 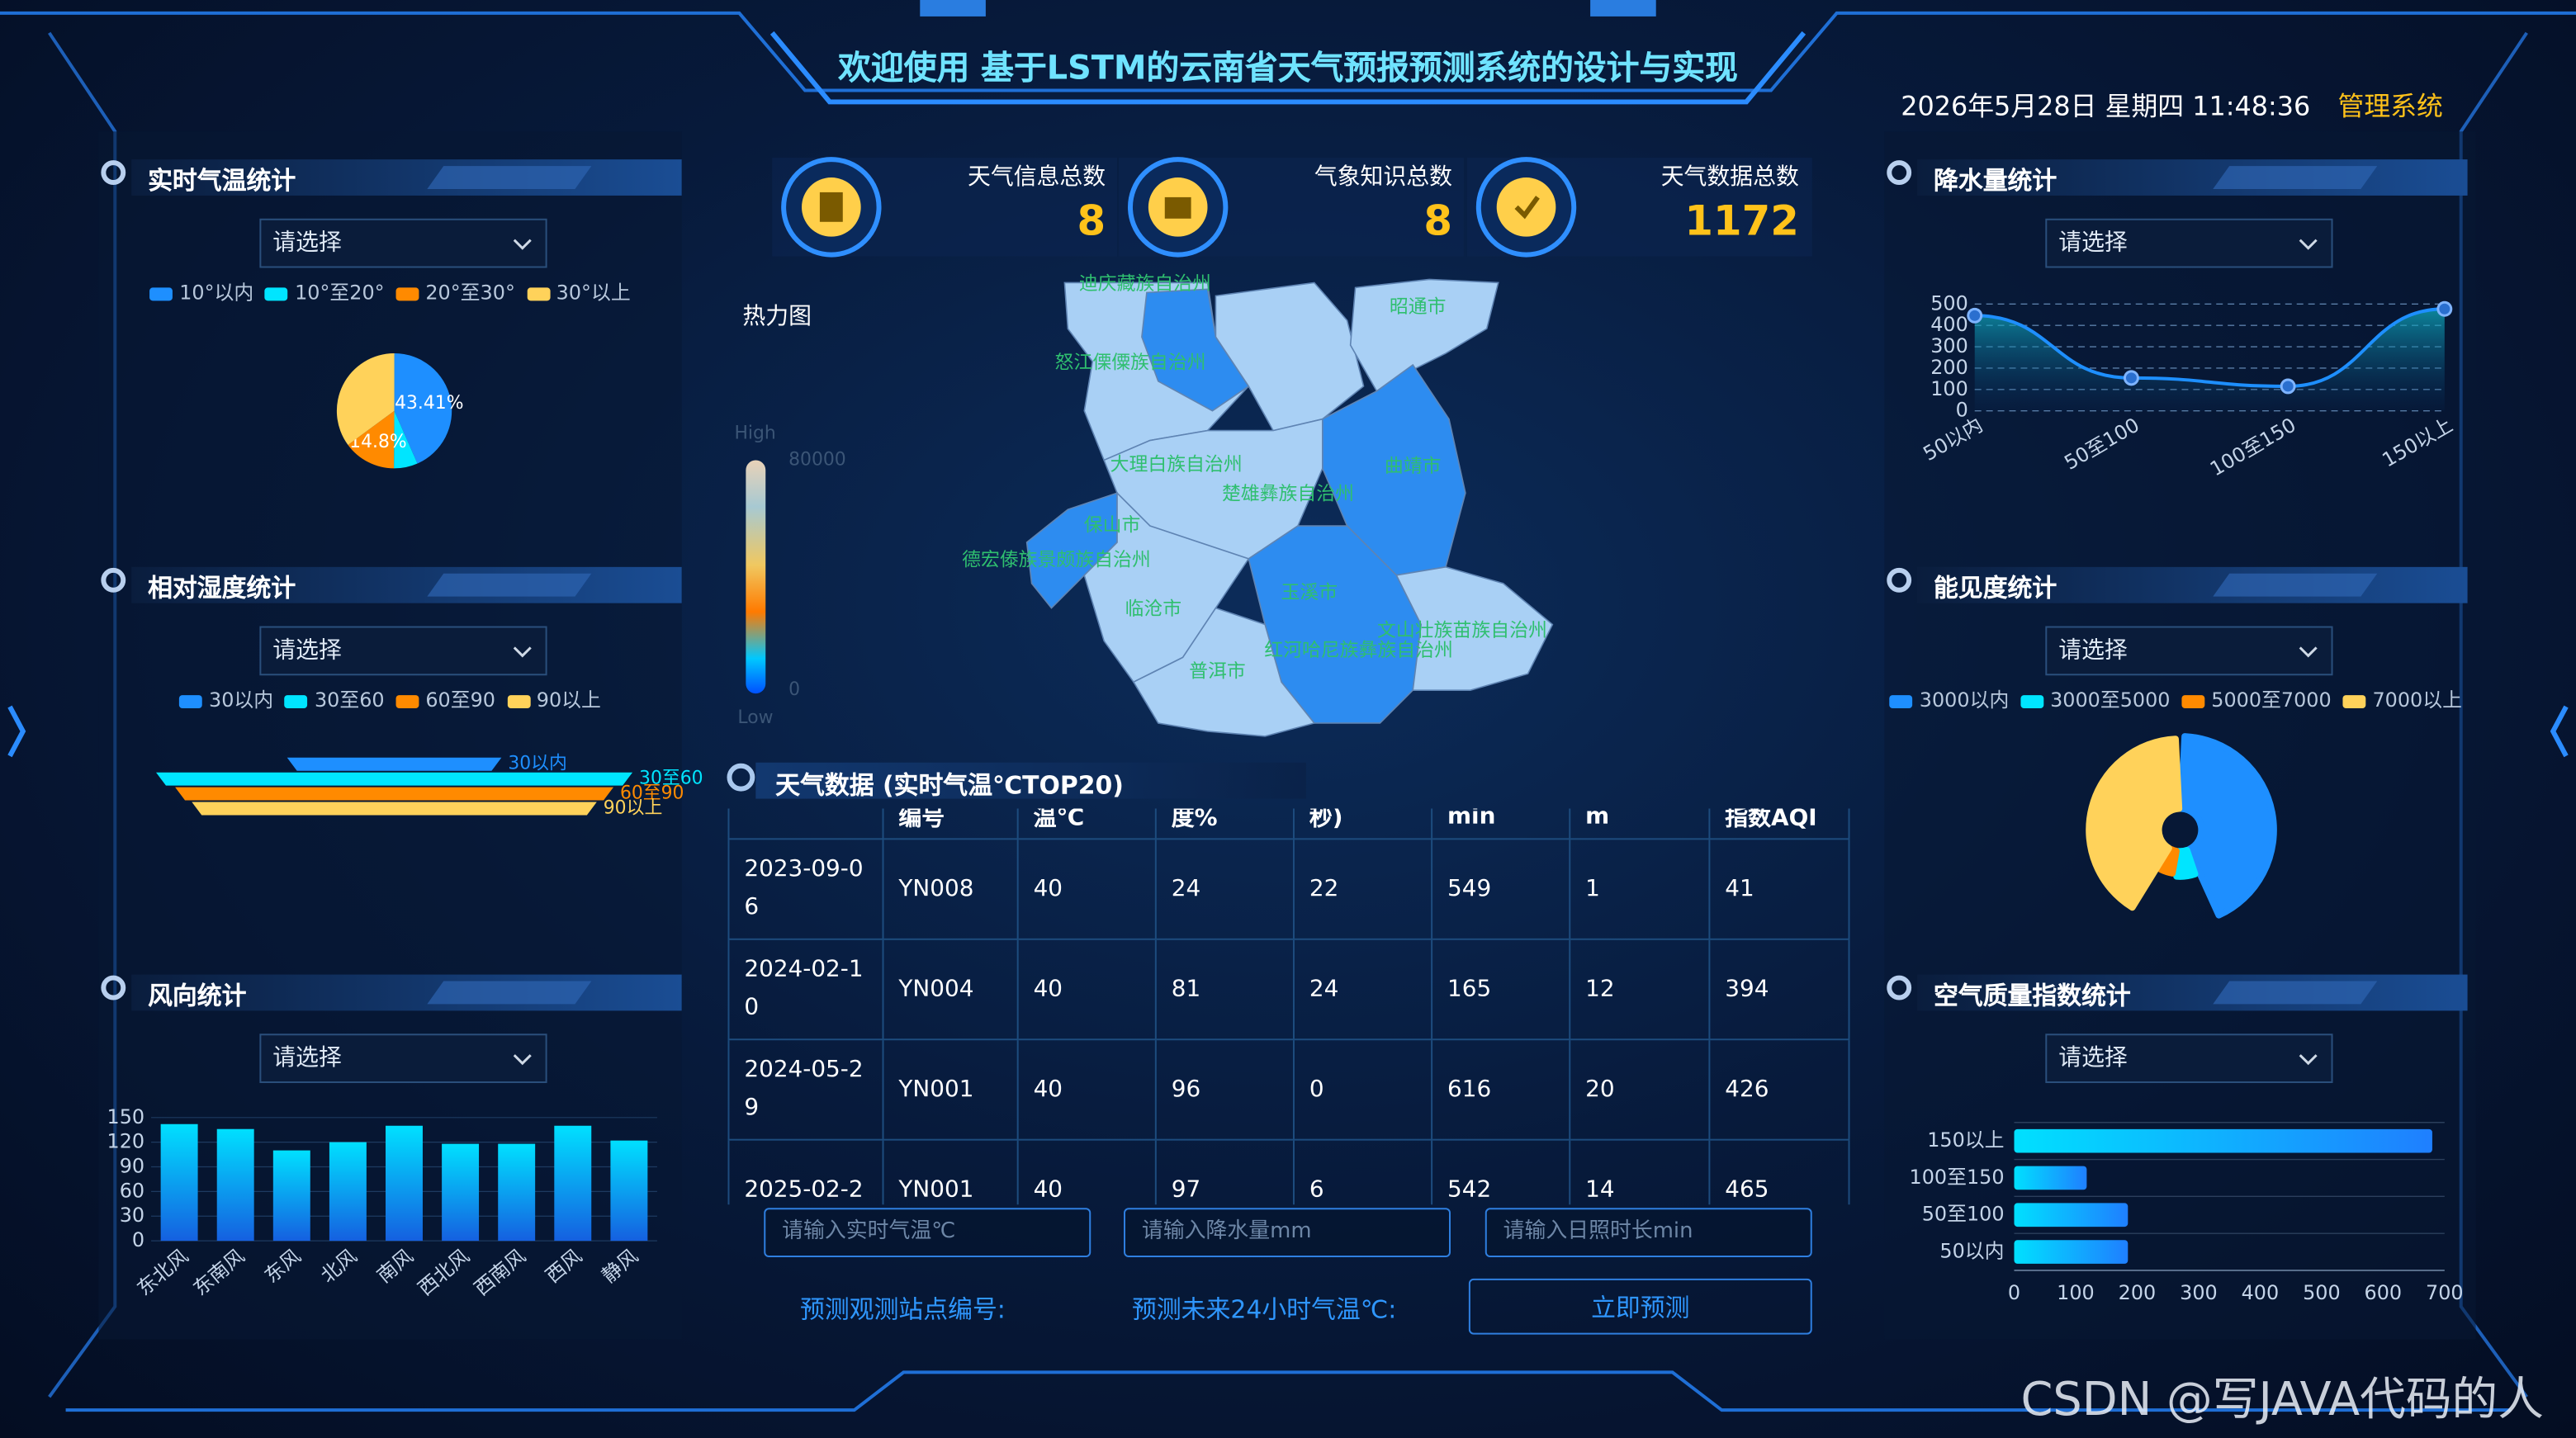 What do you see at coordinates (1963, 1214) in the screenshot?
I see `y-tick-label: 50至100` at bounding box center [1963, 1214].